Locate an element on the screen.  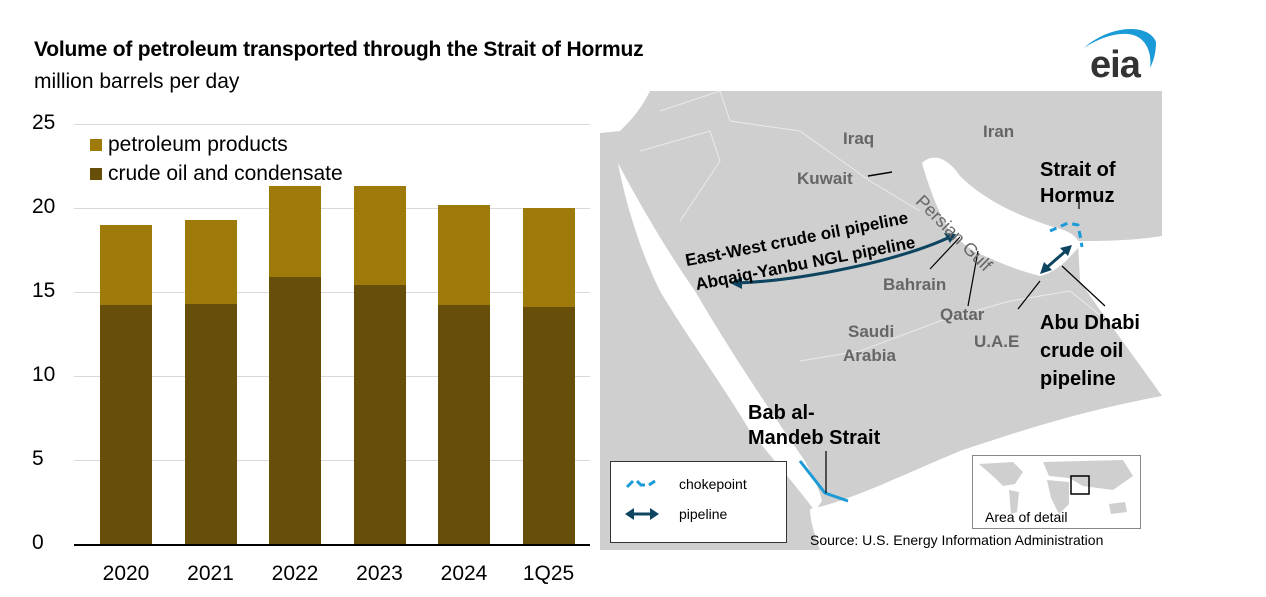
bar-2021 is located at coordinates (210, 381).